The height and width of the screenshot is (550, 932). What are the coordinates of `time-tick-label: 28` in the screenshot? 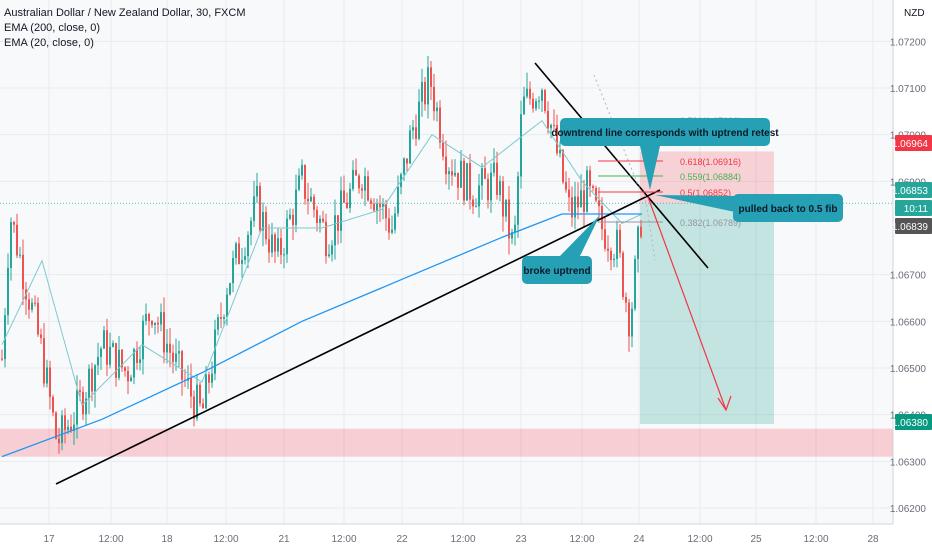 It's located at (873, 539).